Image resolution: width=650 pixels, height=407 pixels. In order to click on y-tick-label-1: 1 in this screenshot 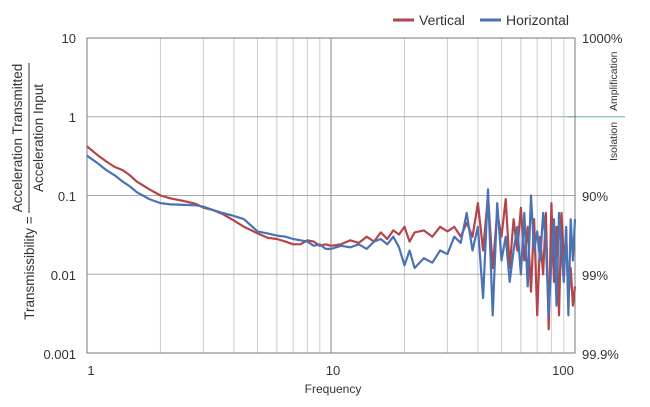, I will do `click(72, 117)`.